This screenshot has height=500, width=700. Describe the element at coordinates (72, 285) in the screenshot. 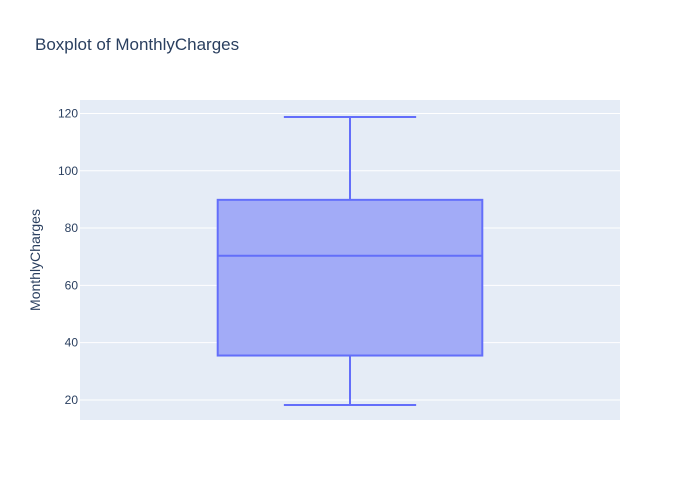

I see `y-tick-label-60: 60` at that location.